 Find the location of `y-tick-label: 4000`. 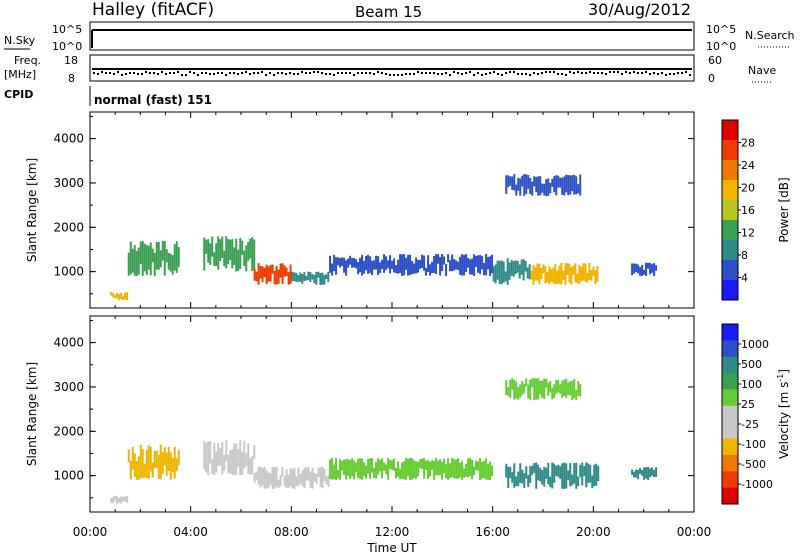

y-tick-label: 4000 is located at coordinates (68, 139).